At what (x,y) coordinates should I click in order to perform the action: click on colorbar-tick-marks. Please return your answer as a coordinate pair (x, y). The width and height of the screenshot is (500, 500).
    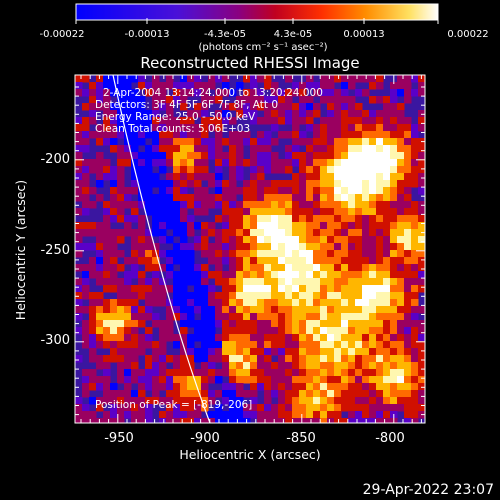
    Looking at the image, I should click on (257, 21).